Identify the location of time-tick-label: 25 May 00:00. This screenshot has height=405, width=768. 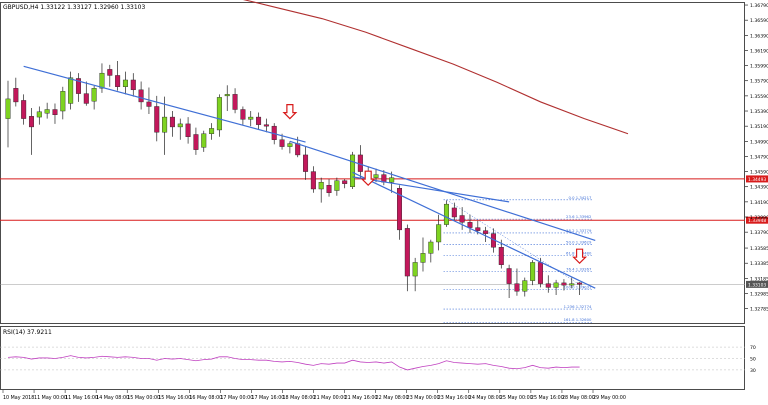
(516, 398).